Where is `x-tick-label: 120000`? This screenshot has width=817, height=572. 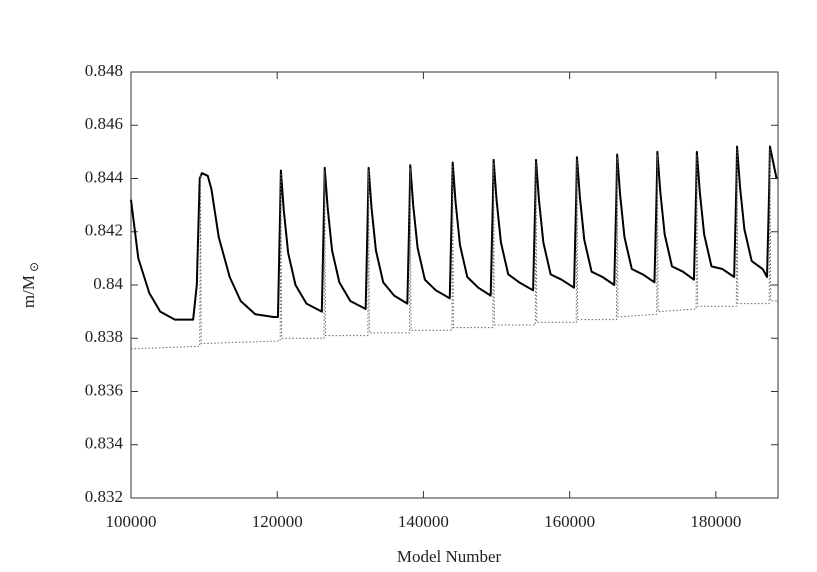
x-tick-label: 120000 is located at coordinates (277, 521).